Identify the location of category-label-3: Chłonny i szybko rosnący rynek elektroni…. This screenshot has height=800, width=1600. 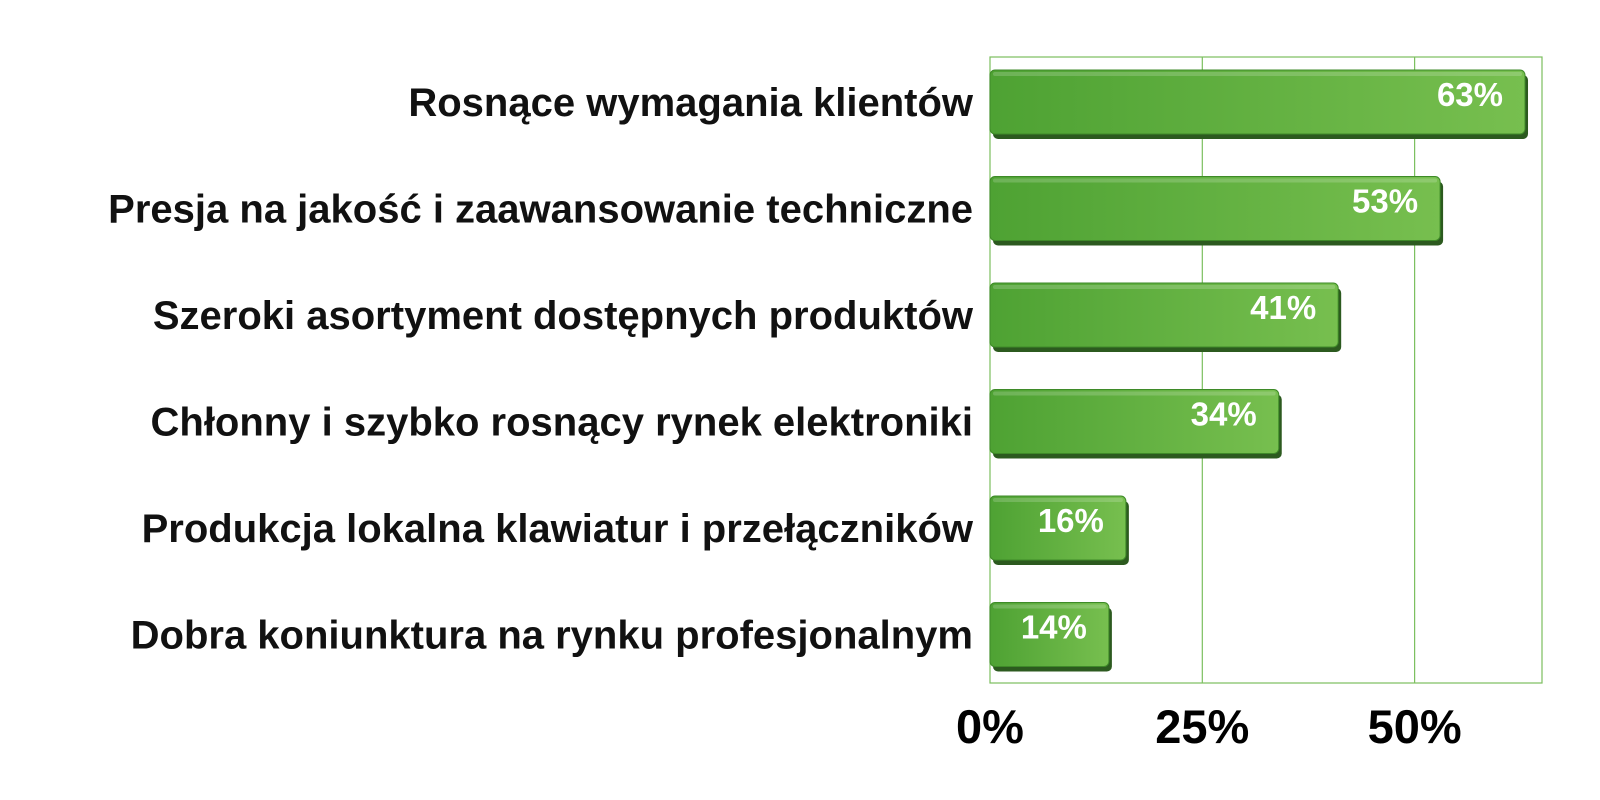
(562, 423).